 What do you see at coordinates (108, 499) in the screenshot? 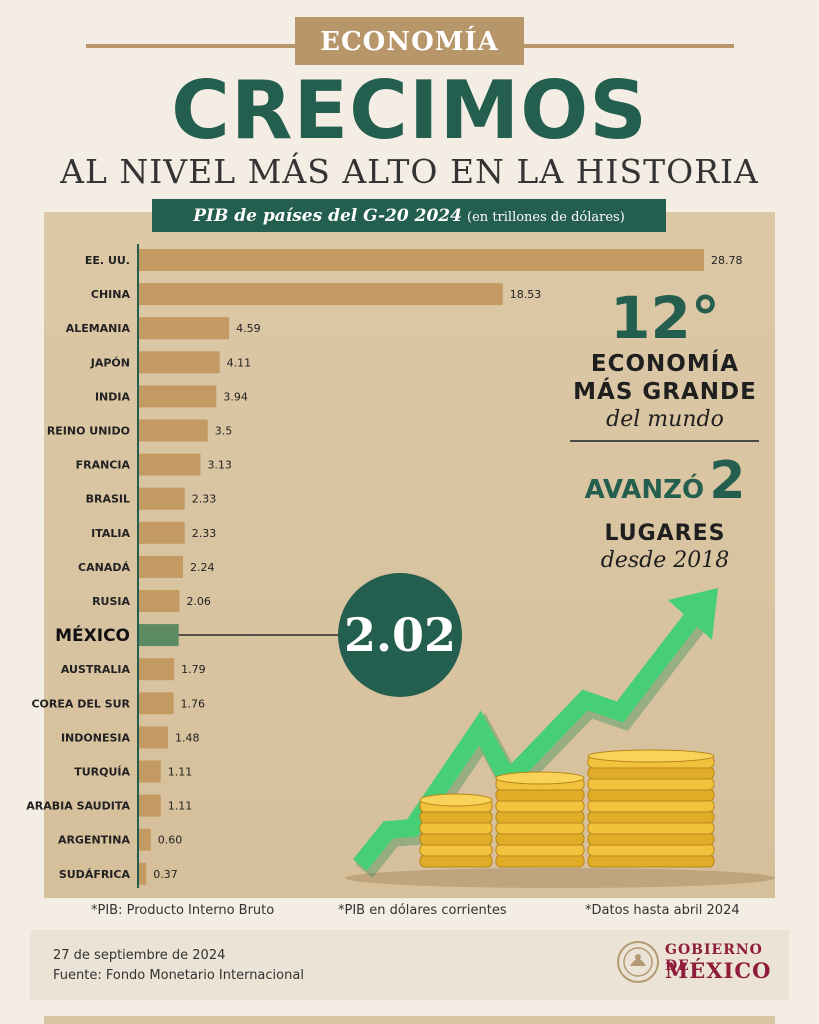
I see `category-label-brasil: BRASIL` at bounding box center [108, 499].